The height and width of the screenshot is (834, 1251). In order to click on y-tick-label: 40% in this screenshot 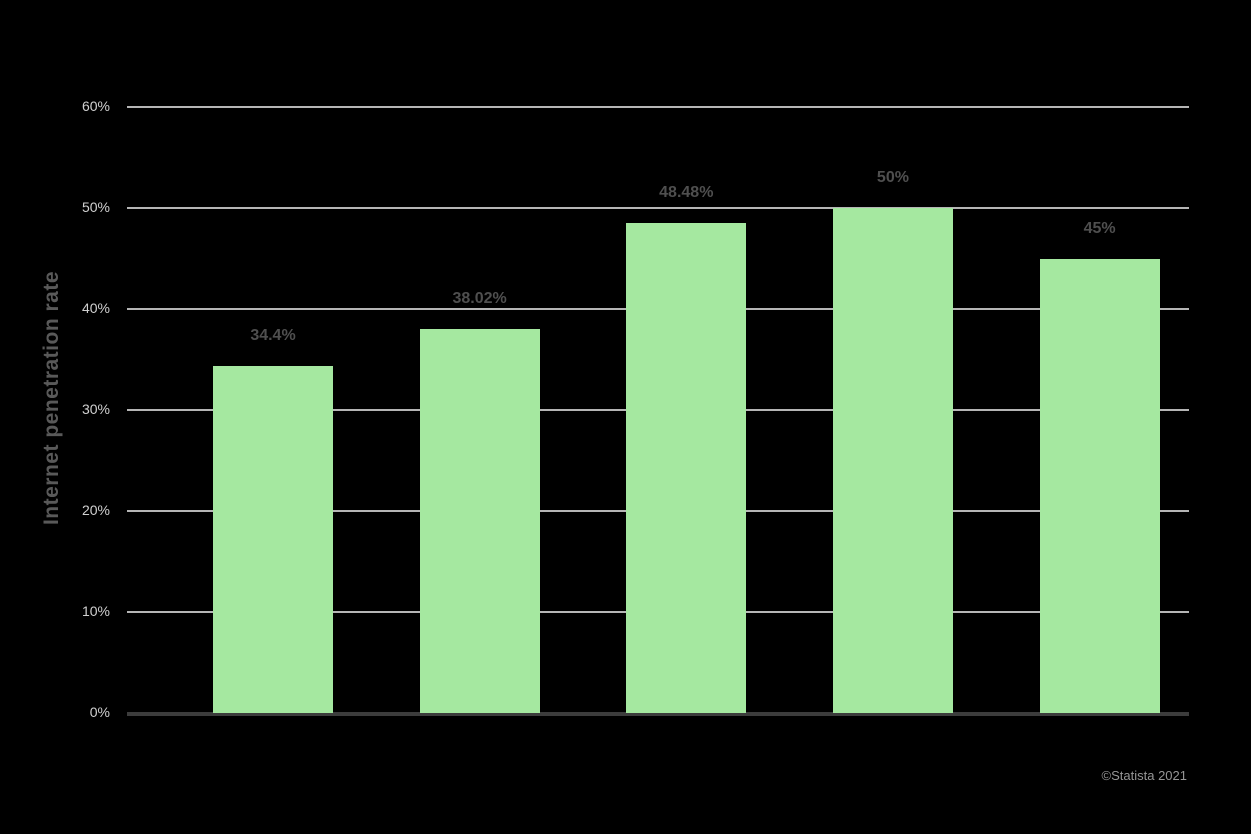, I will do `click(95, 308)`.